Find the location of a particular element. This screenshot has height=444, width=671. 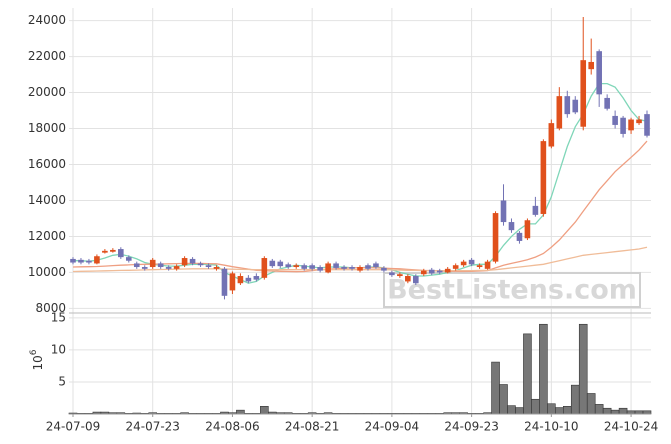

x-tick-label: 24-08-21 is located at coordinates (312, 427).